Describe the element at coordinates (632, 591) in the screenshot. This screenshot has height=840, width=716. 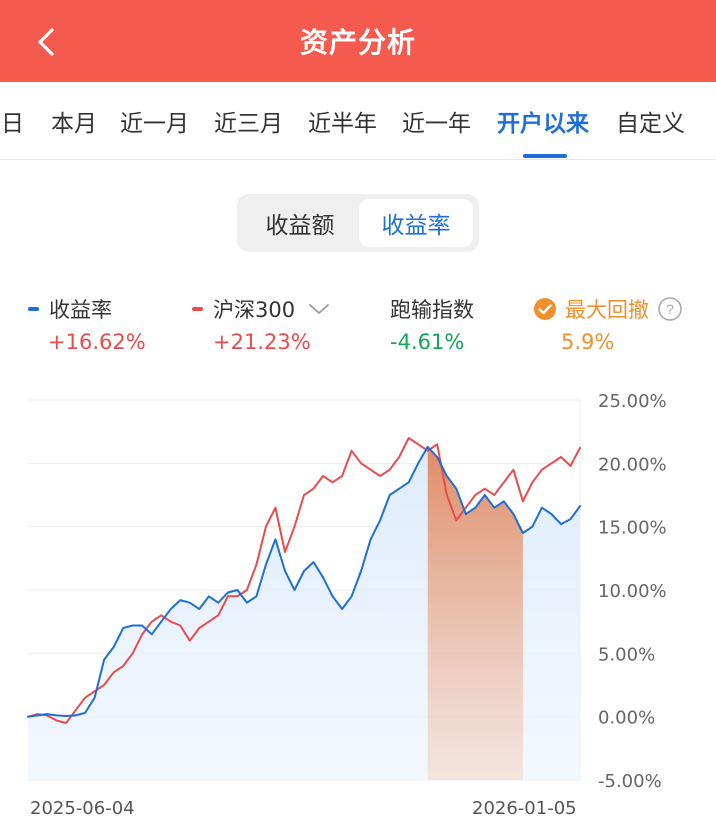
I see `y-tick-label: 10.00%` at that location.